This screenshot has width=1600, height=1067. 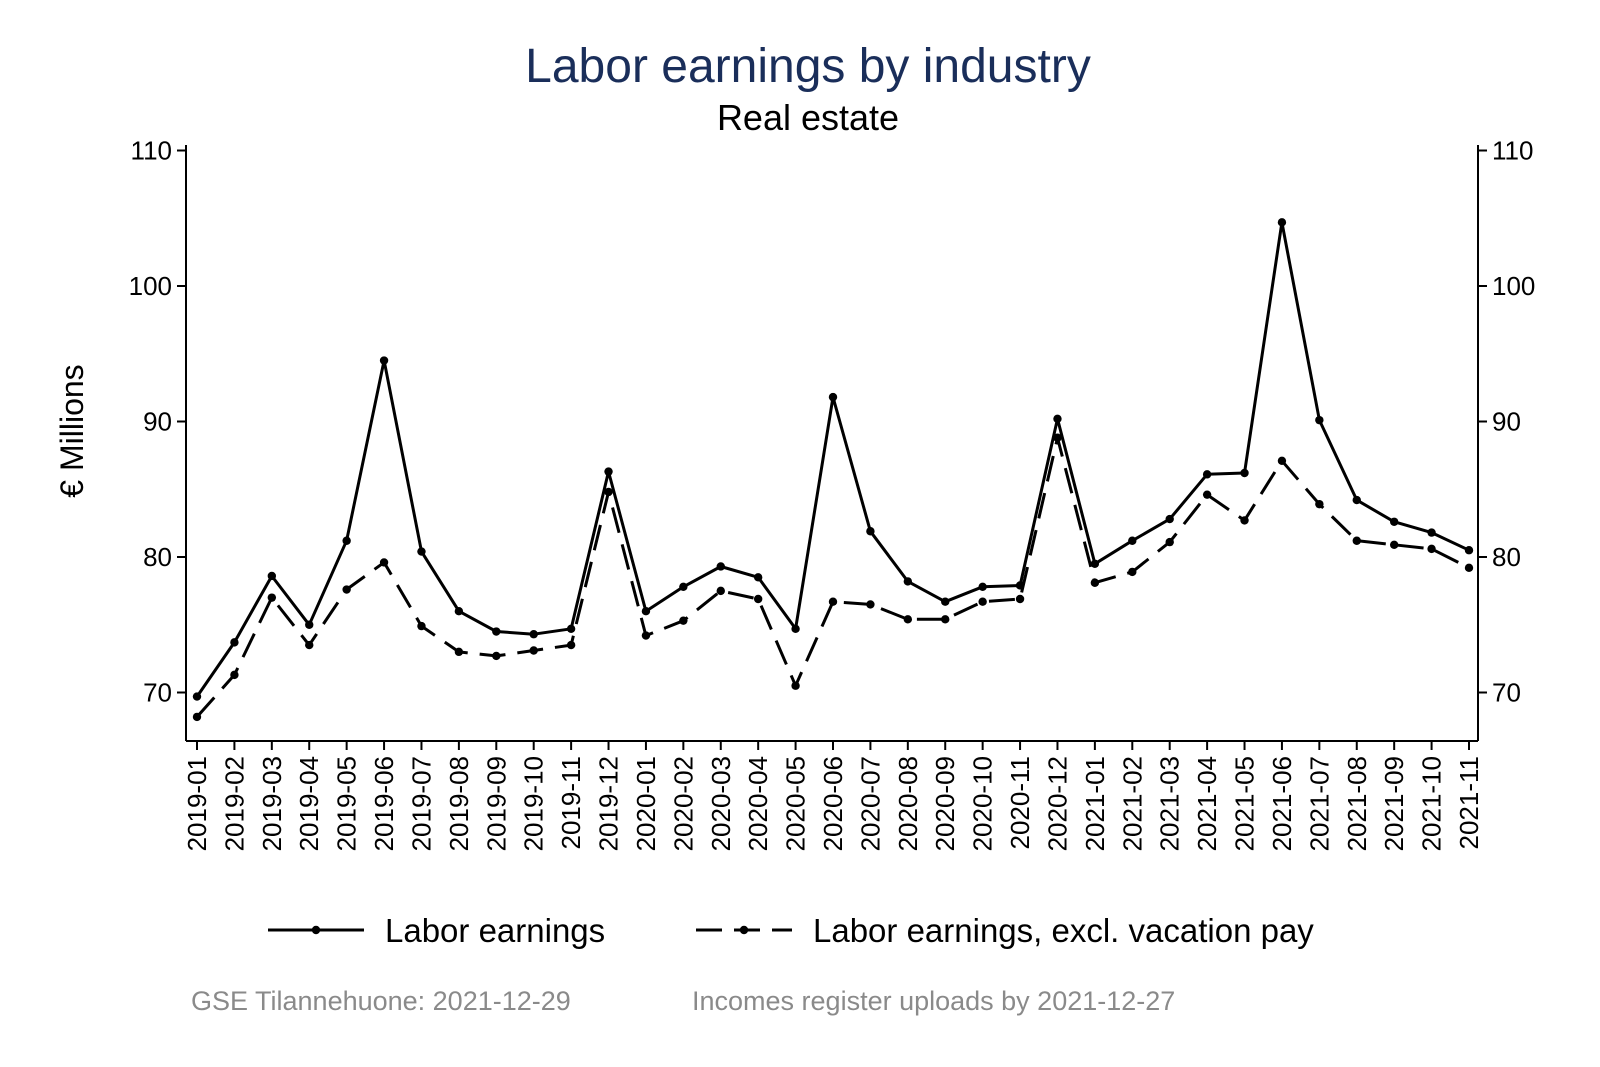 What do you see at coordinates (833, 803) in the screenshot?
I see `x-tick-label: 2020-06` at bounding box center [833, 803].